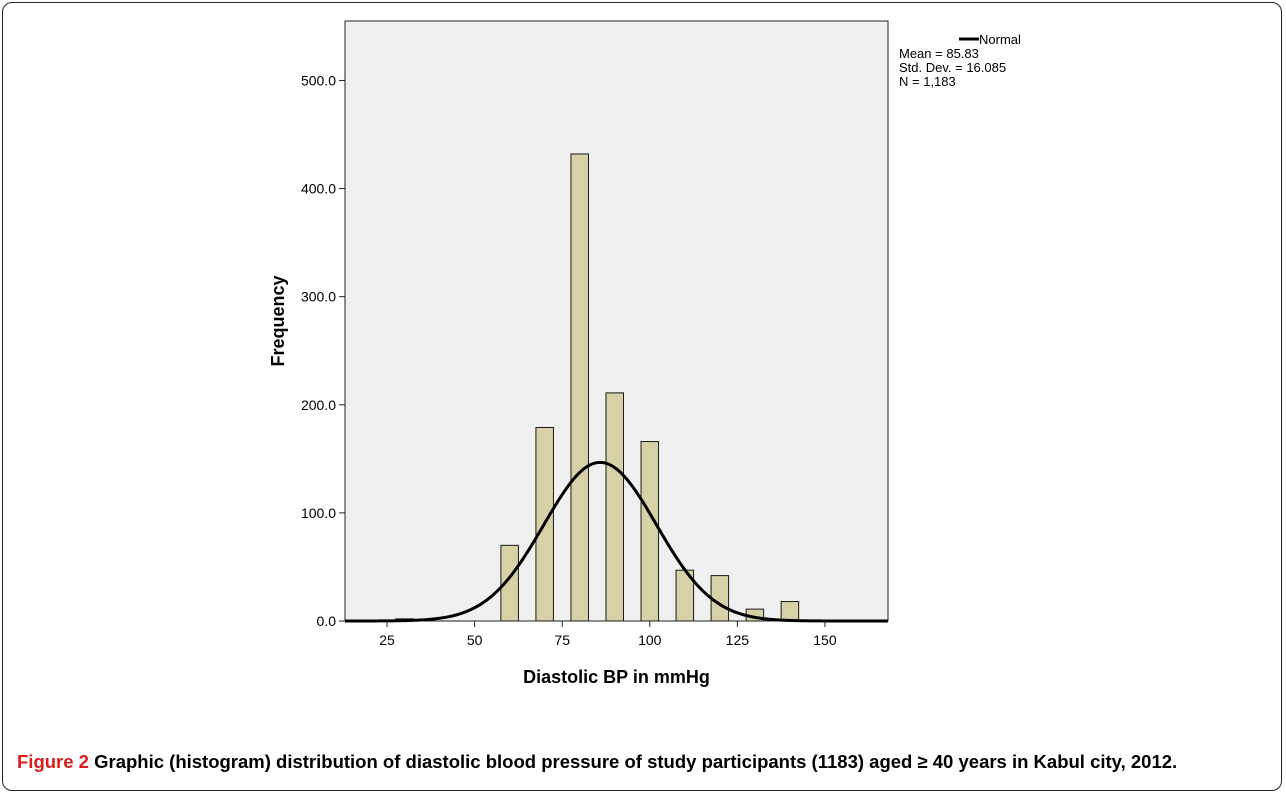 Image resolution: width=1286 pixels, height=795 pixels. What do you see at coordinates (1000, 39) in the screenshot?
I see `legend-entry-normal: Normal` at bounding box center [1000, 39].